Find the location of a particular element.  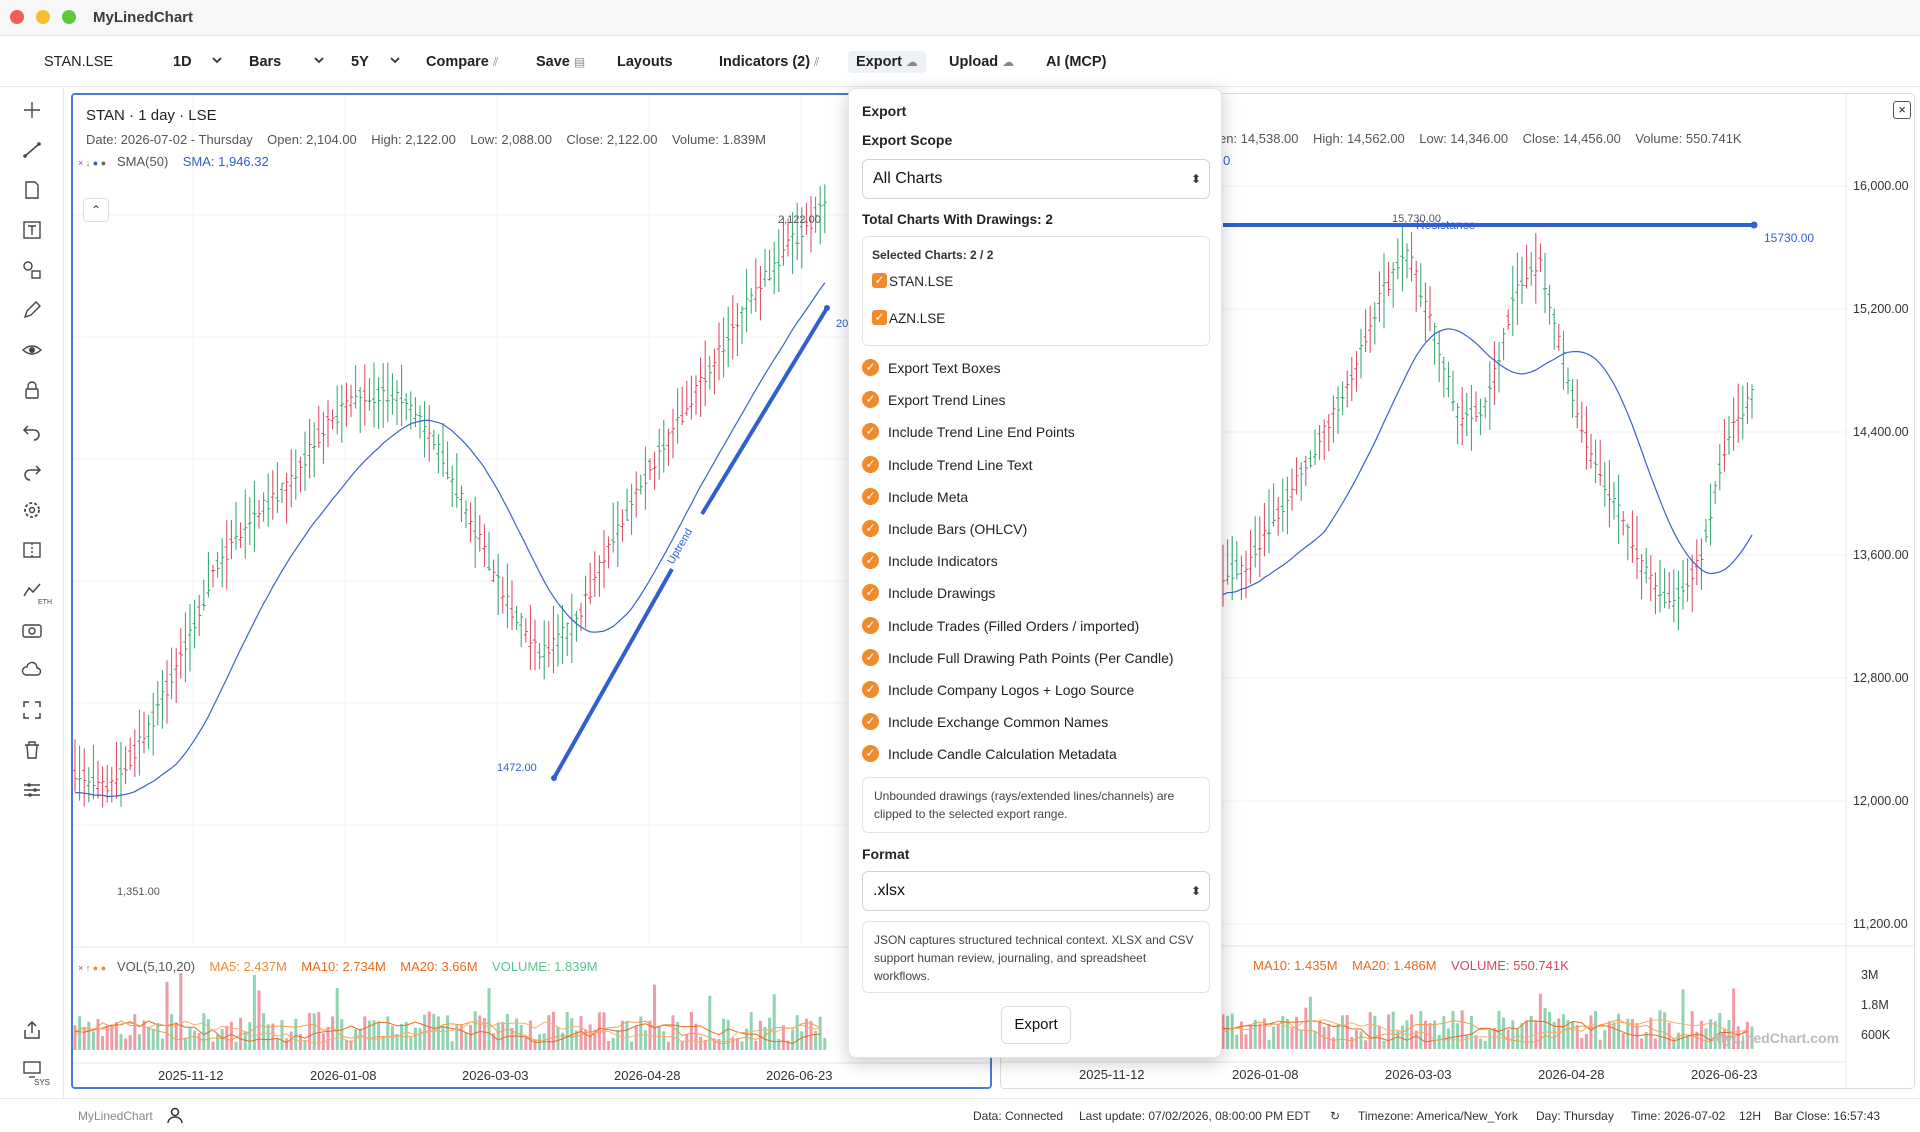

redo-icon is located at coordinates (32, 470).